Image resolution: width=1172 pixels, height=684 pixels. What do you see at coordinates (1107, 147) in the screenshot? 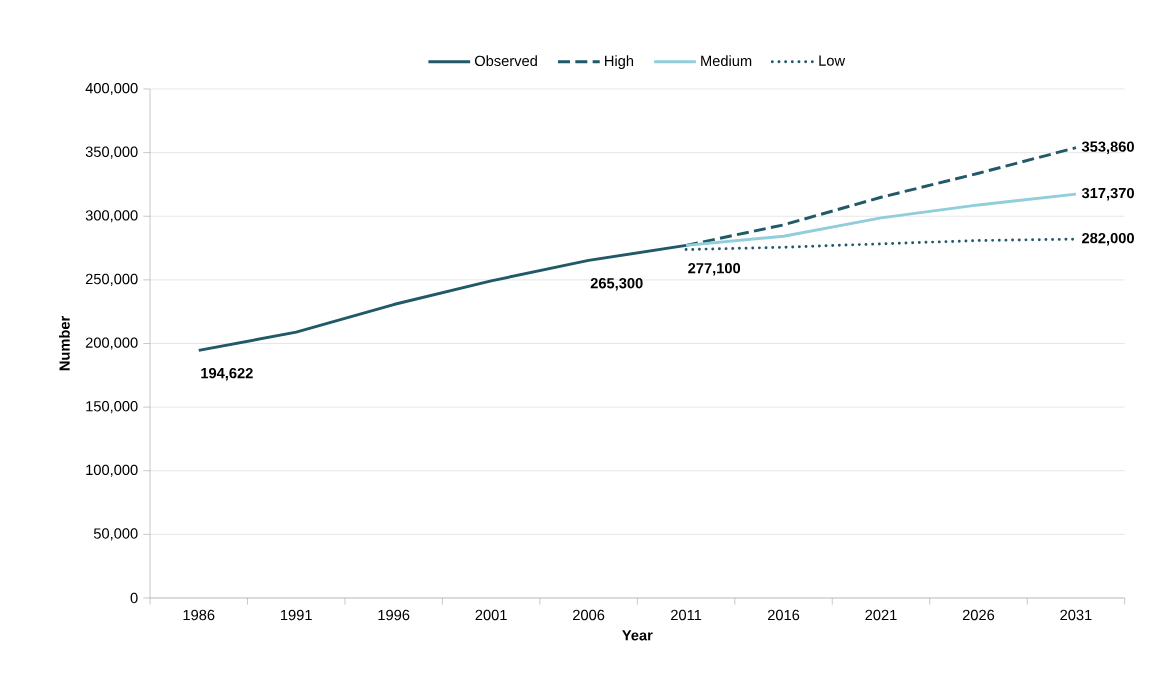
I see `data-label: 353,860` at bounding box center [1107, 147].